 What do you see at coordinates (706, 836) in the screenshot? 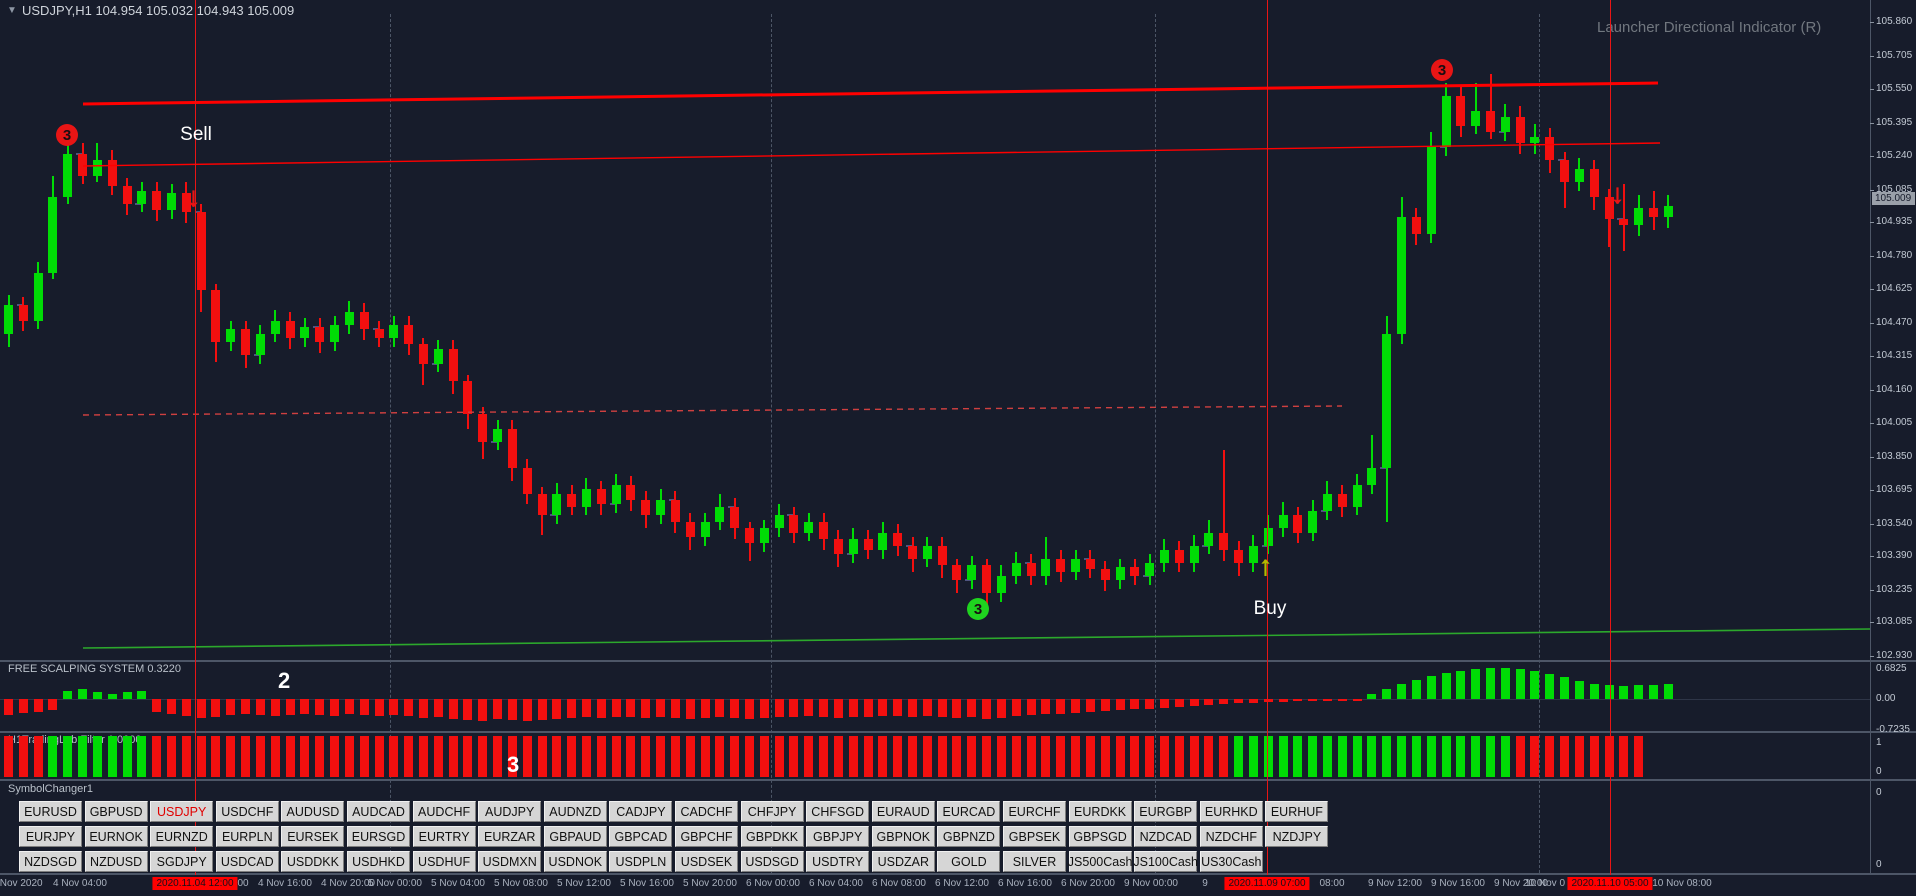
I see `symbol-button-gbpchf: GBPCHF` at bounding box center [706, 836].